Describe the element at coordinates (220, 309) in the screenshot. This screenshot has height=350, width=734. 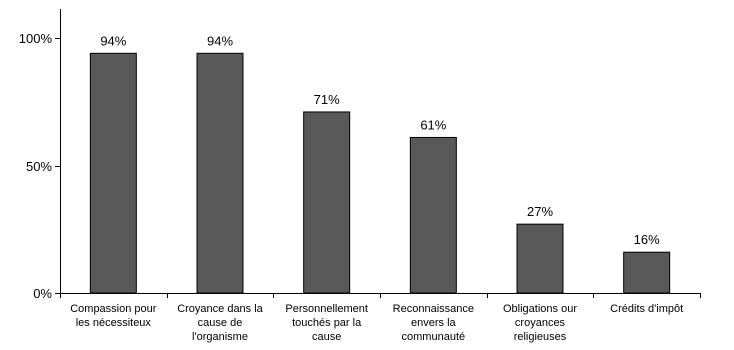
I see `category-label-line: Croyance dans la` at that location.